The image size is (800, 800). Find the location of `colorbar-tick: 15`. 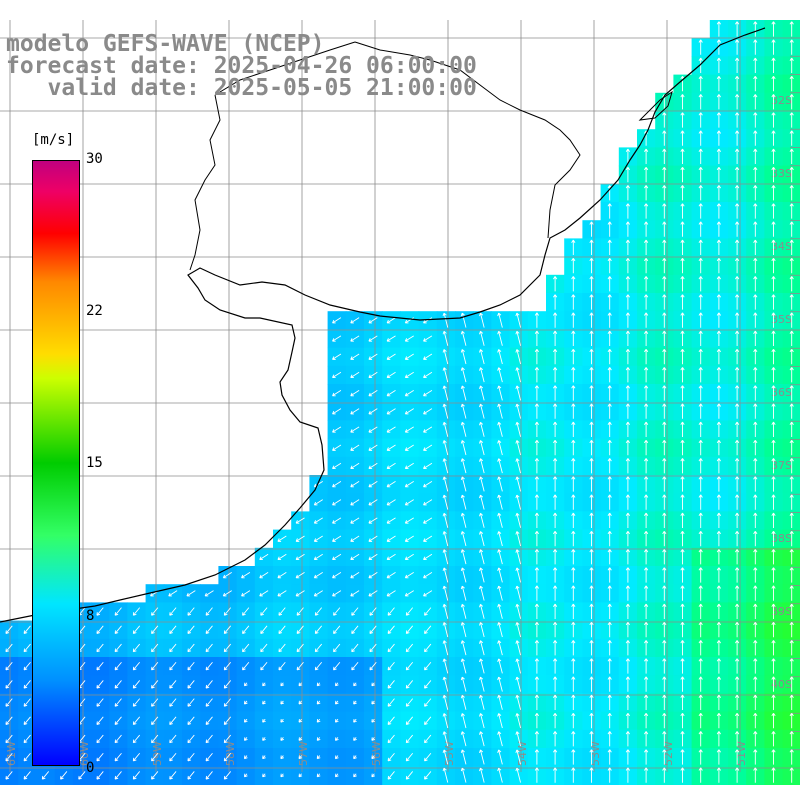

colorbar-tick: 15 is located at coordinates (94, 463).